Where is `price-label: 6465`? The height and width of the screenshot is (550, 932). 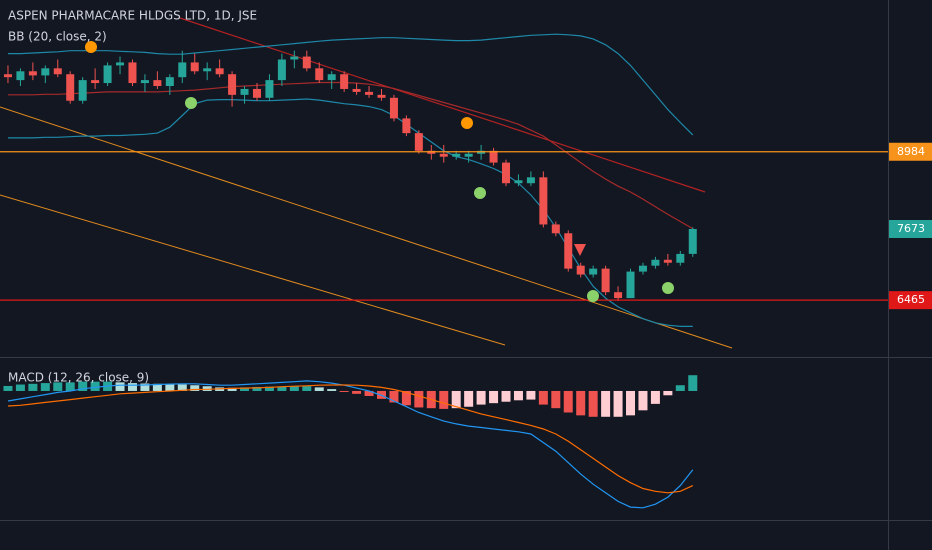 price-label: 6465 is located at coordinates (911, 299).